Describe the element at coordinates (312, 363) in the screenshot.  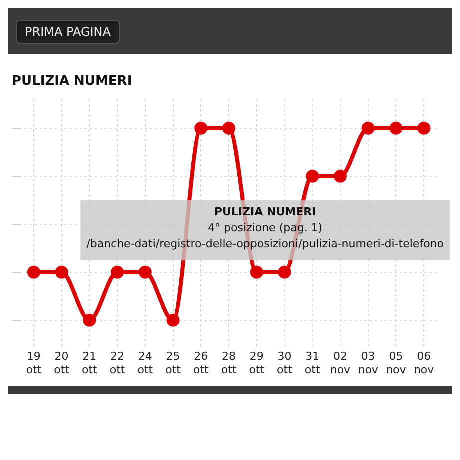
I see `x-tick-label: 31 ott` at that location.